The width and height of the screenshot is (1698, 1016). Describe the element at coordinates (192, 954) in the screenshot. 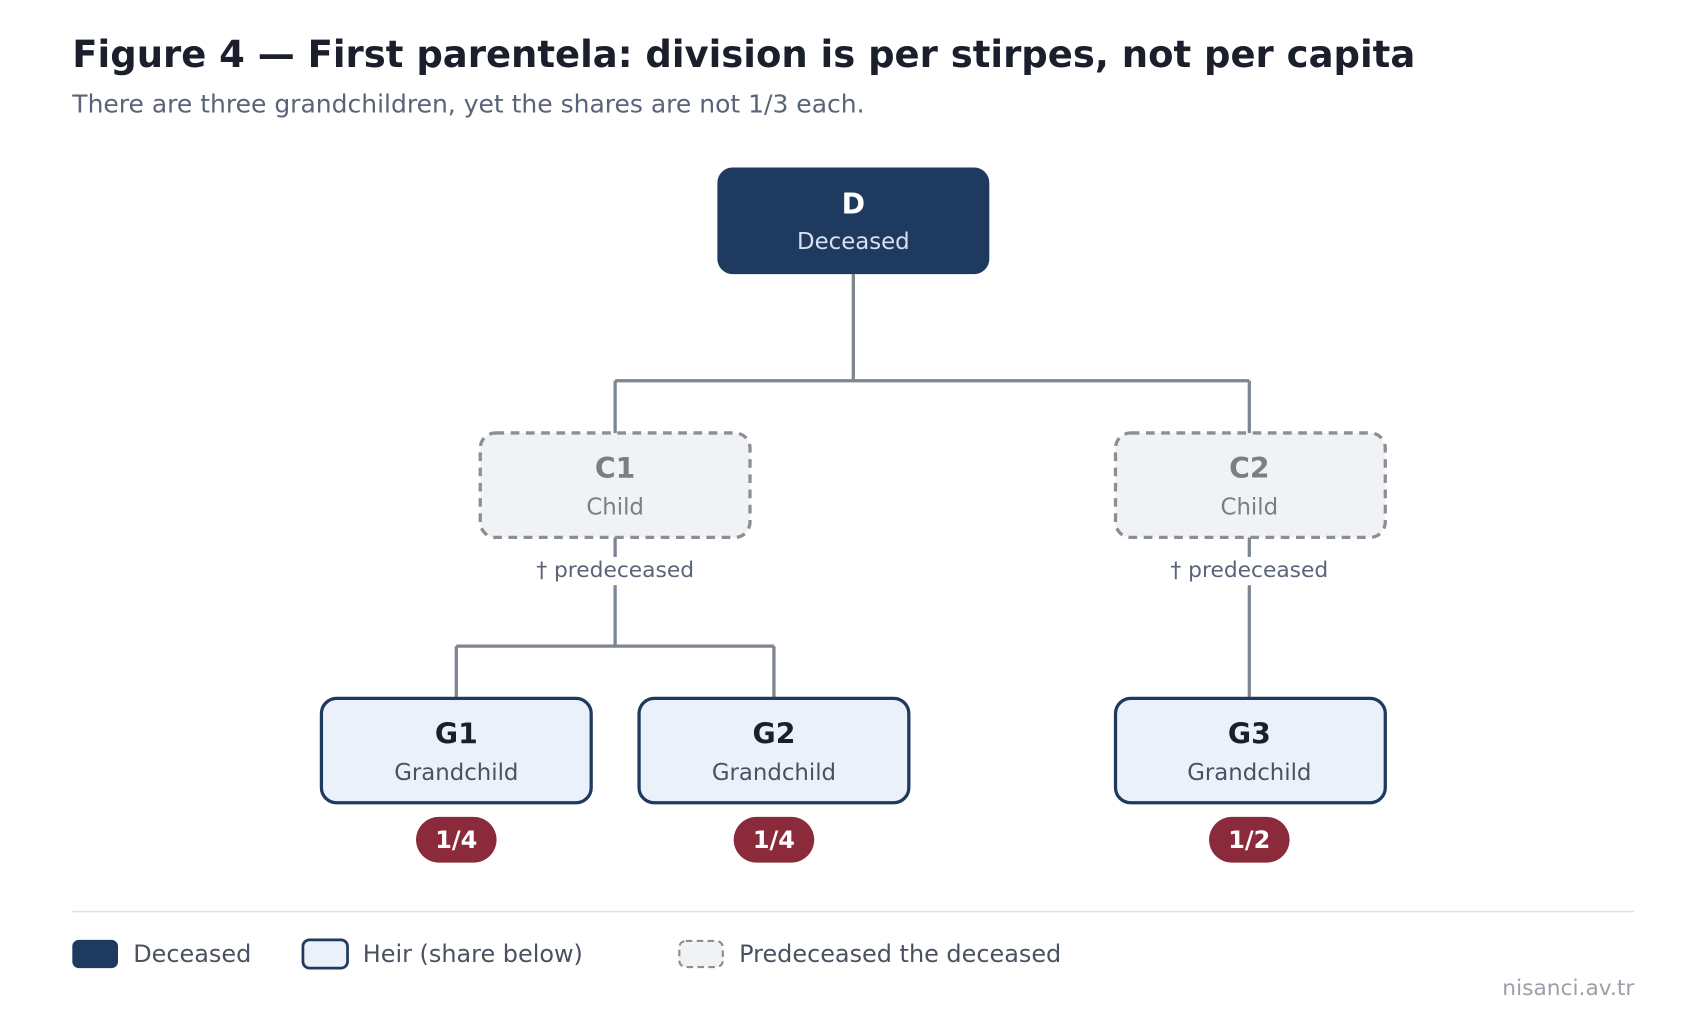

I see `legend-label: Deceased` at that location.